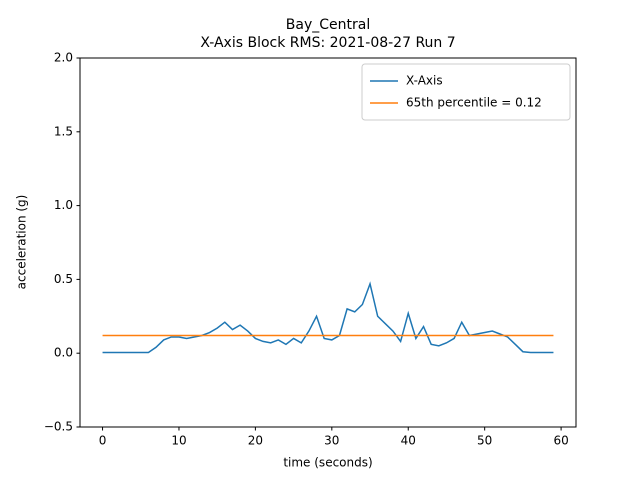 The width and height of the screenshot is (640, 484). What do you see at coordinates (474, 103) in the screenshot?
I see `legend-label: 65th percentile = 0.12` at bounding box center [474, 103].